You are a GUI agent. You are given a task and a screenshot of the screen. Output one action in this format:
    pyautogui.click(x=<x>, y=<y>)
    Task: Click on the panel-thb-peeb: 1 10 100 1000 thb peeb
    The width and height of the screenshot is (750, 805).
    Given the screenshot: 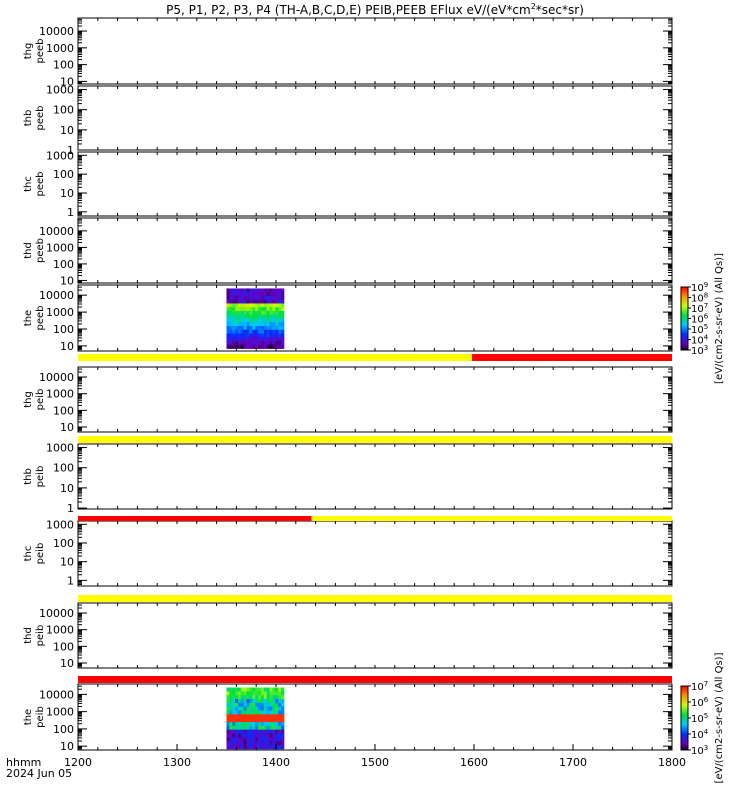 What is the action you would take?
    pyautogui.click(x=348, y=120)
    